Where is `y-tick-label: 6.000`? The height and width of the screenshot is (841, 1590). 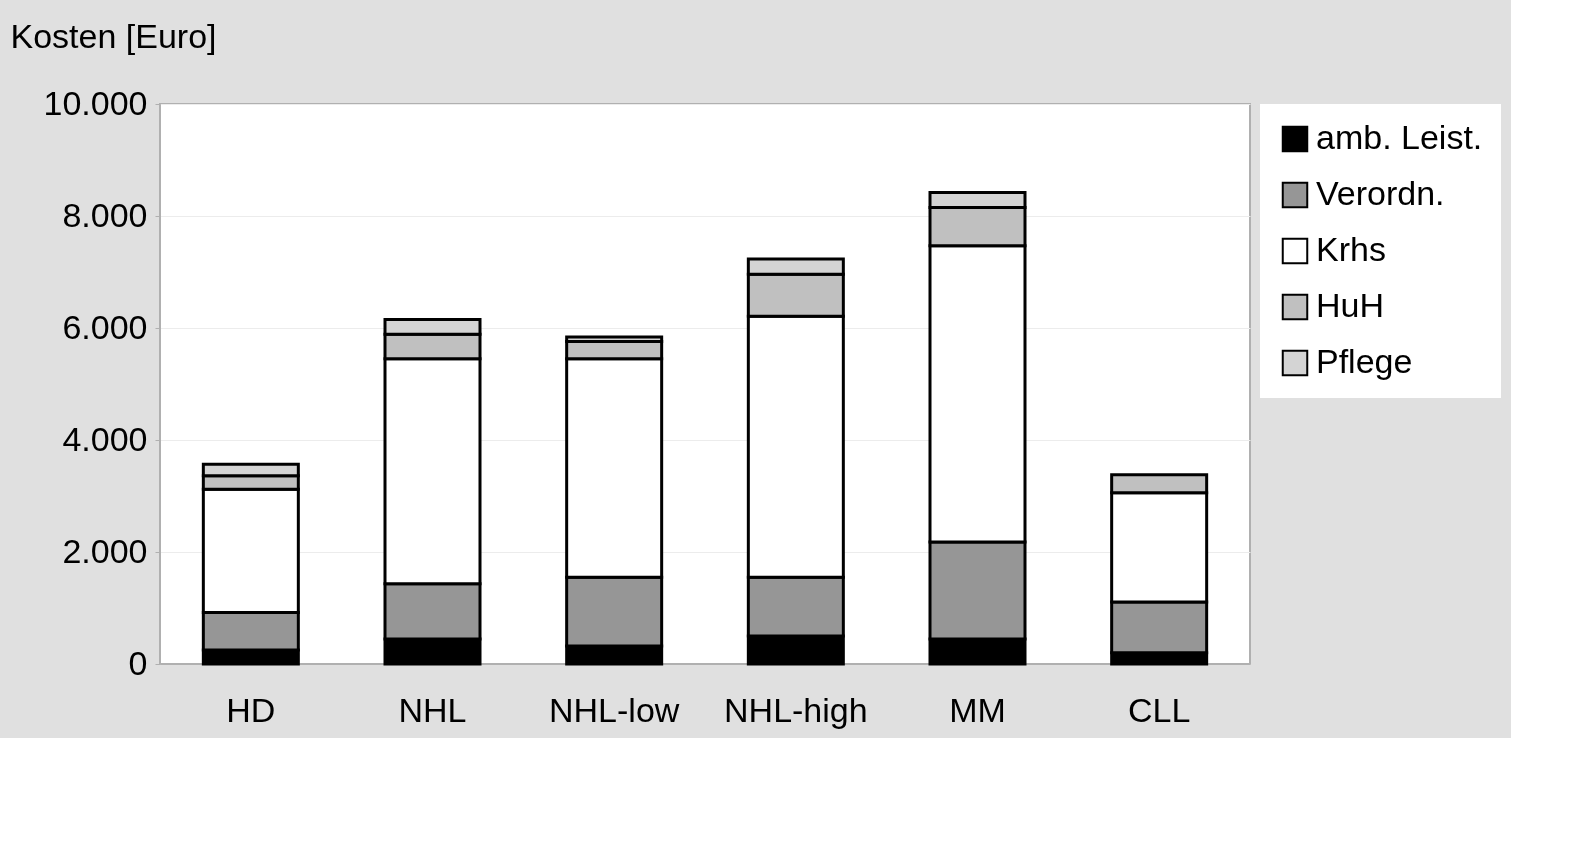
y-tick-label: 6.000 is located at coordinates (105, 326).